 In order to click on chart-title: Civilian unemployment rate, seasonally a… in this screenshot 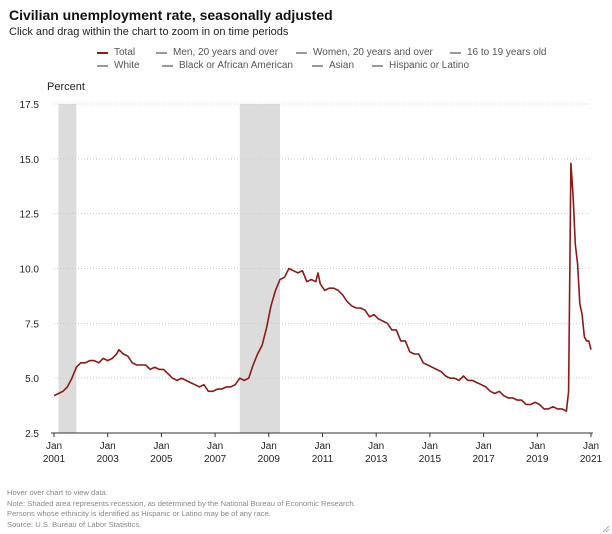, I will do `click(171, 15)`.